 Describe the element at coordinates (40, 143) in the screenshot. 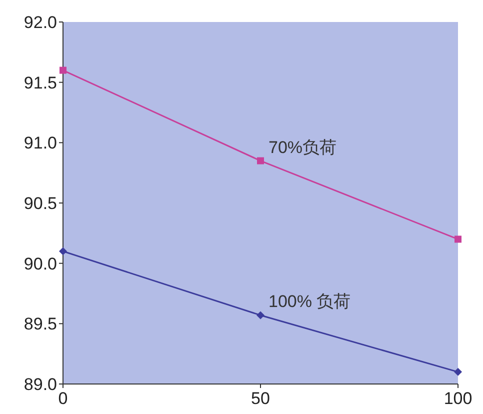

I see `y-tick-label: 91.0` at that location.